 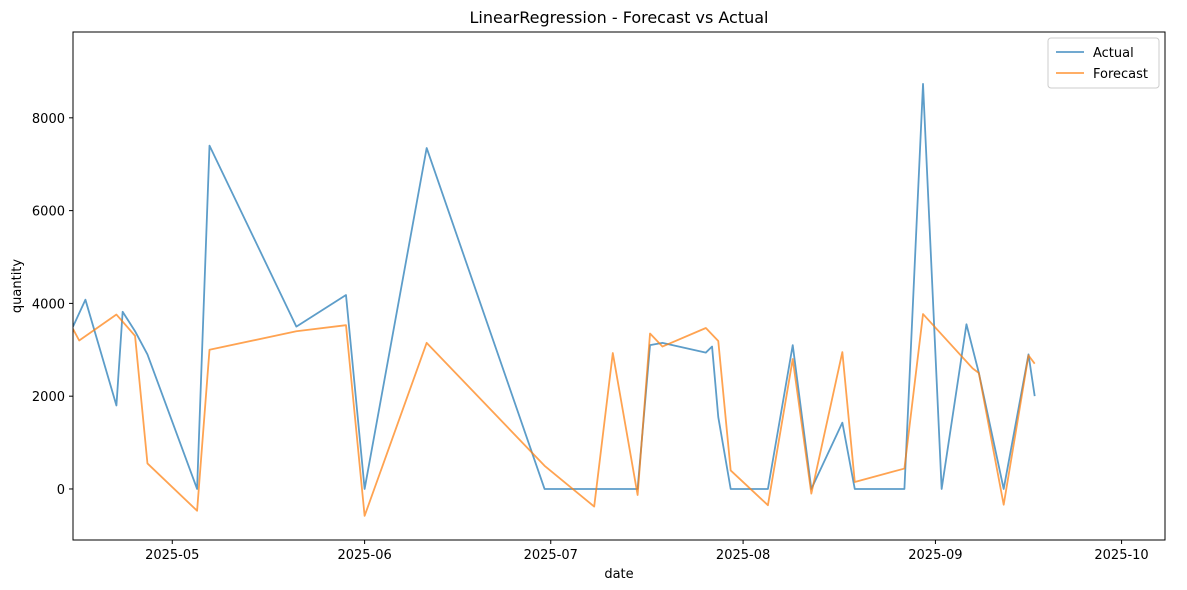 What do you see at coordinates (619, 17) in the screenshot?
I see `chart-title: LinearRegression - Forecast vs Actual` at bounding box center [619, 17].